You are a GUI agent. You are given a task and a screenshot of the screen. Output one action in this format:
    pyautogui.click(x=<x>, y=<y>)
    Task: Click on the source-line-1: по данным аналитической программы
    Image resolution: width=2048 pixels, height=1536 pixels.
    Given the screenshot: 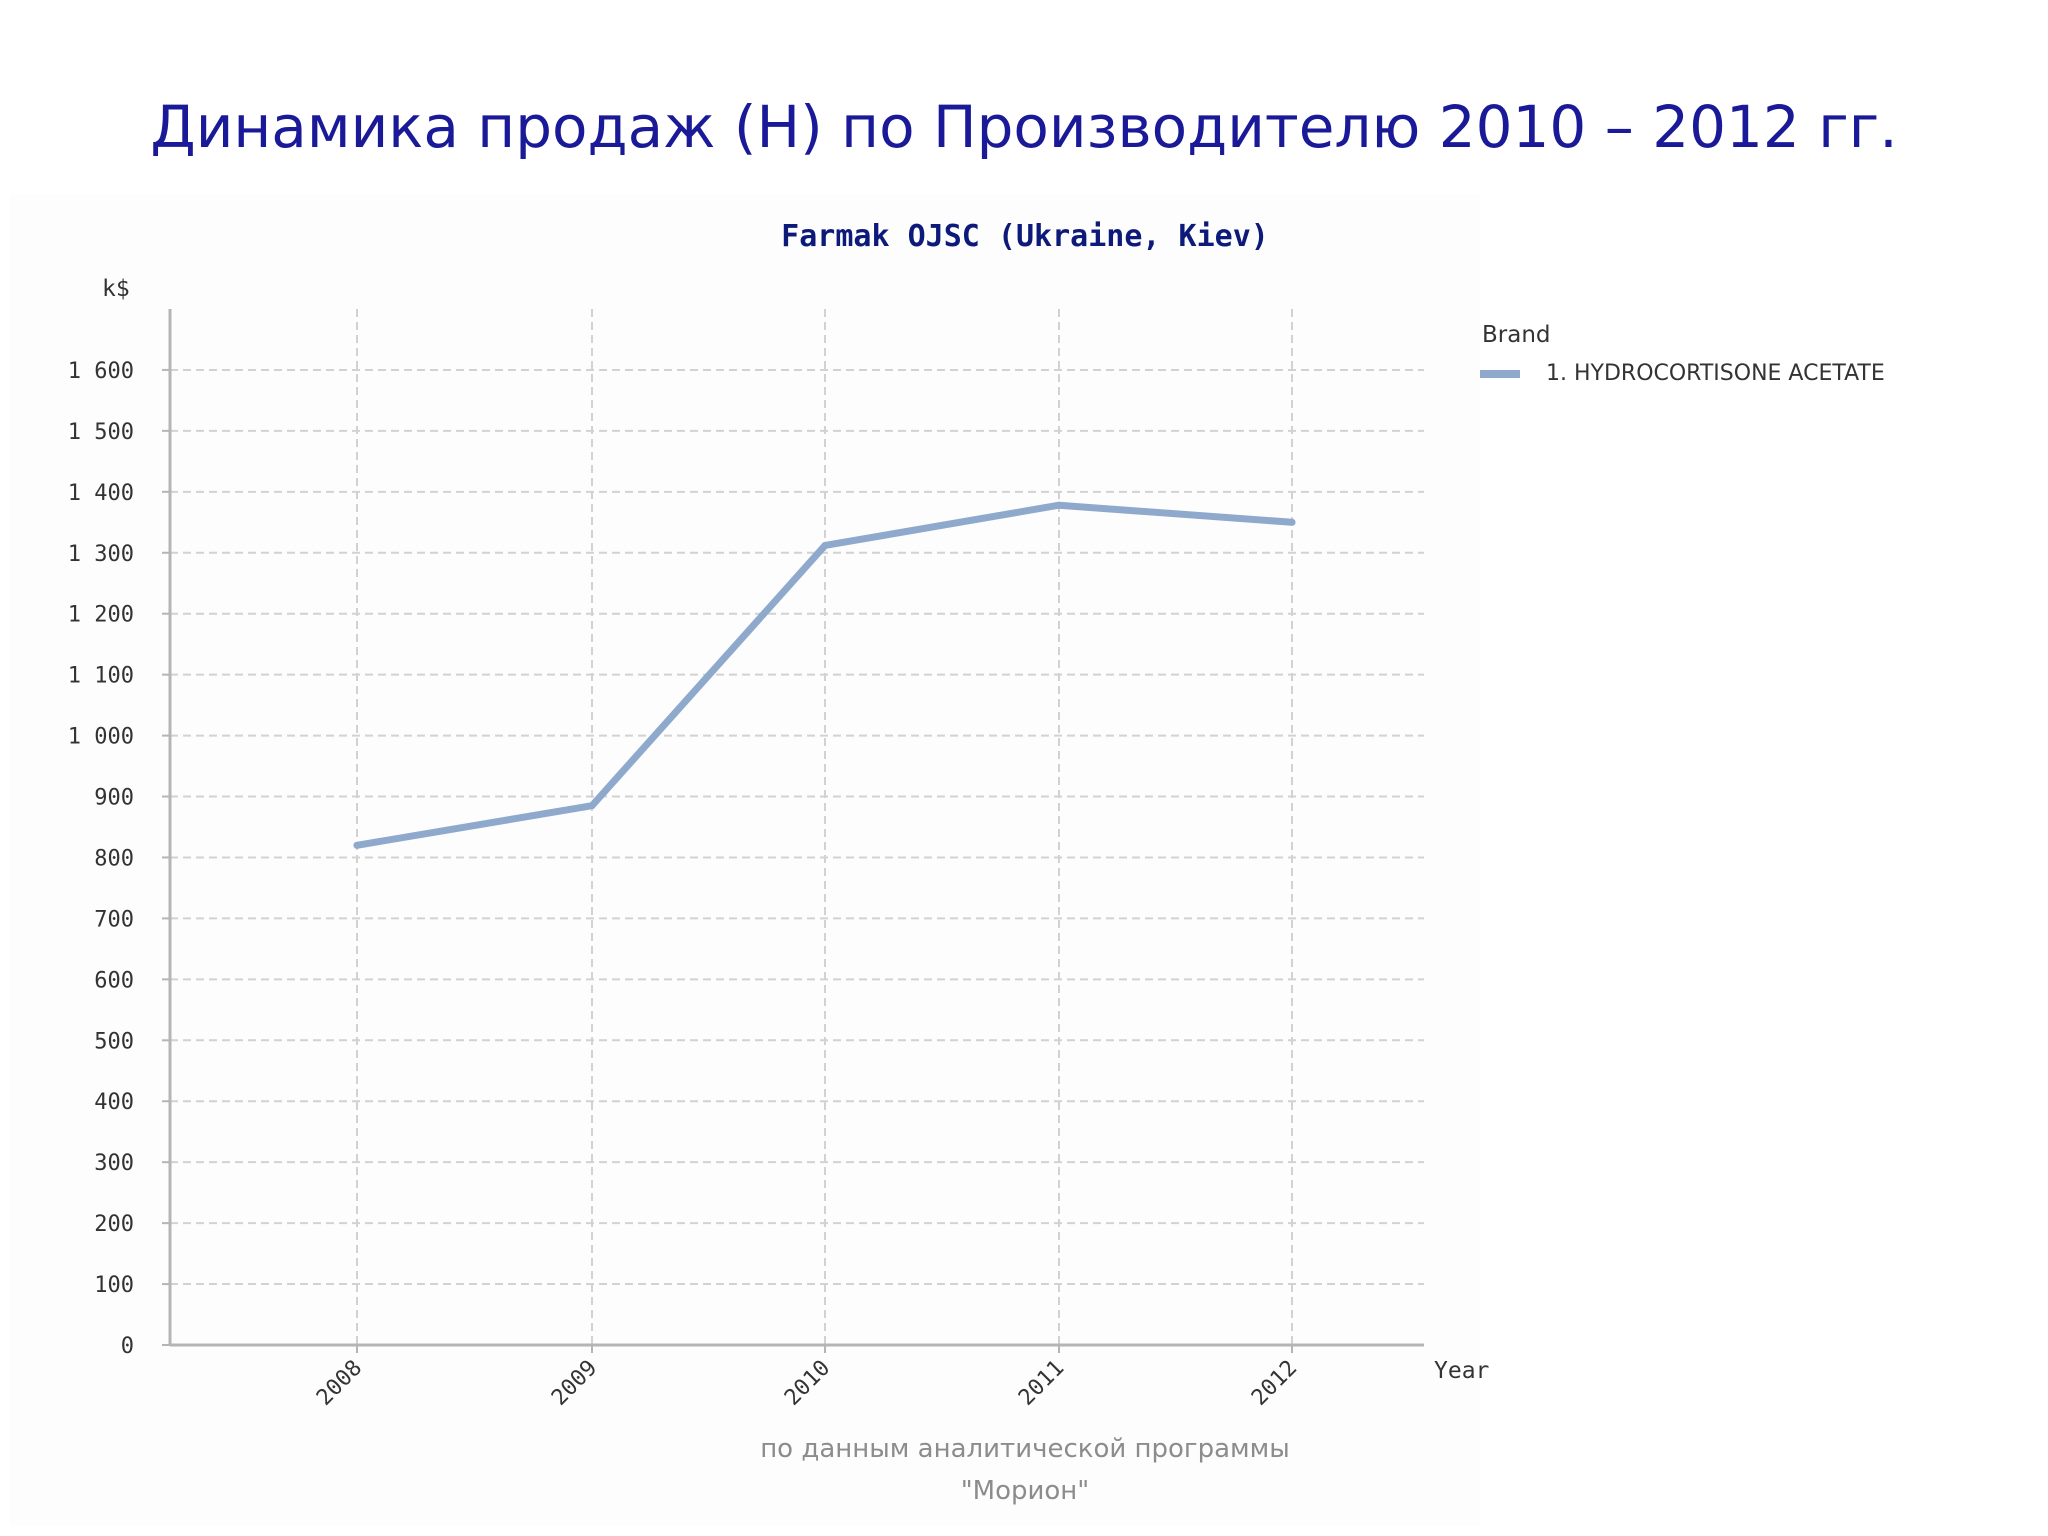 What is the action you would take?
    pyautogui.click(x=1025, y=1449)
    